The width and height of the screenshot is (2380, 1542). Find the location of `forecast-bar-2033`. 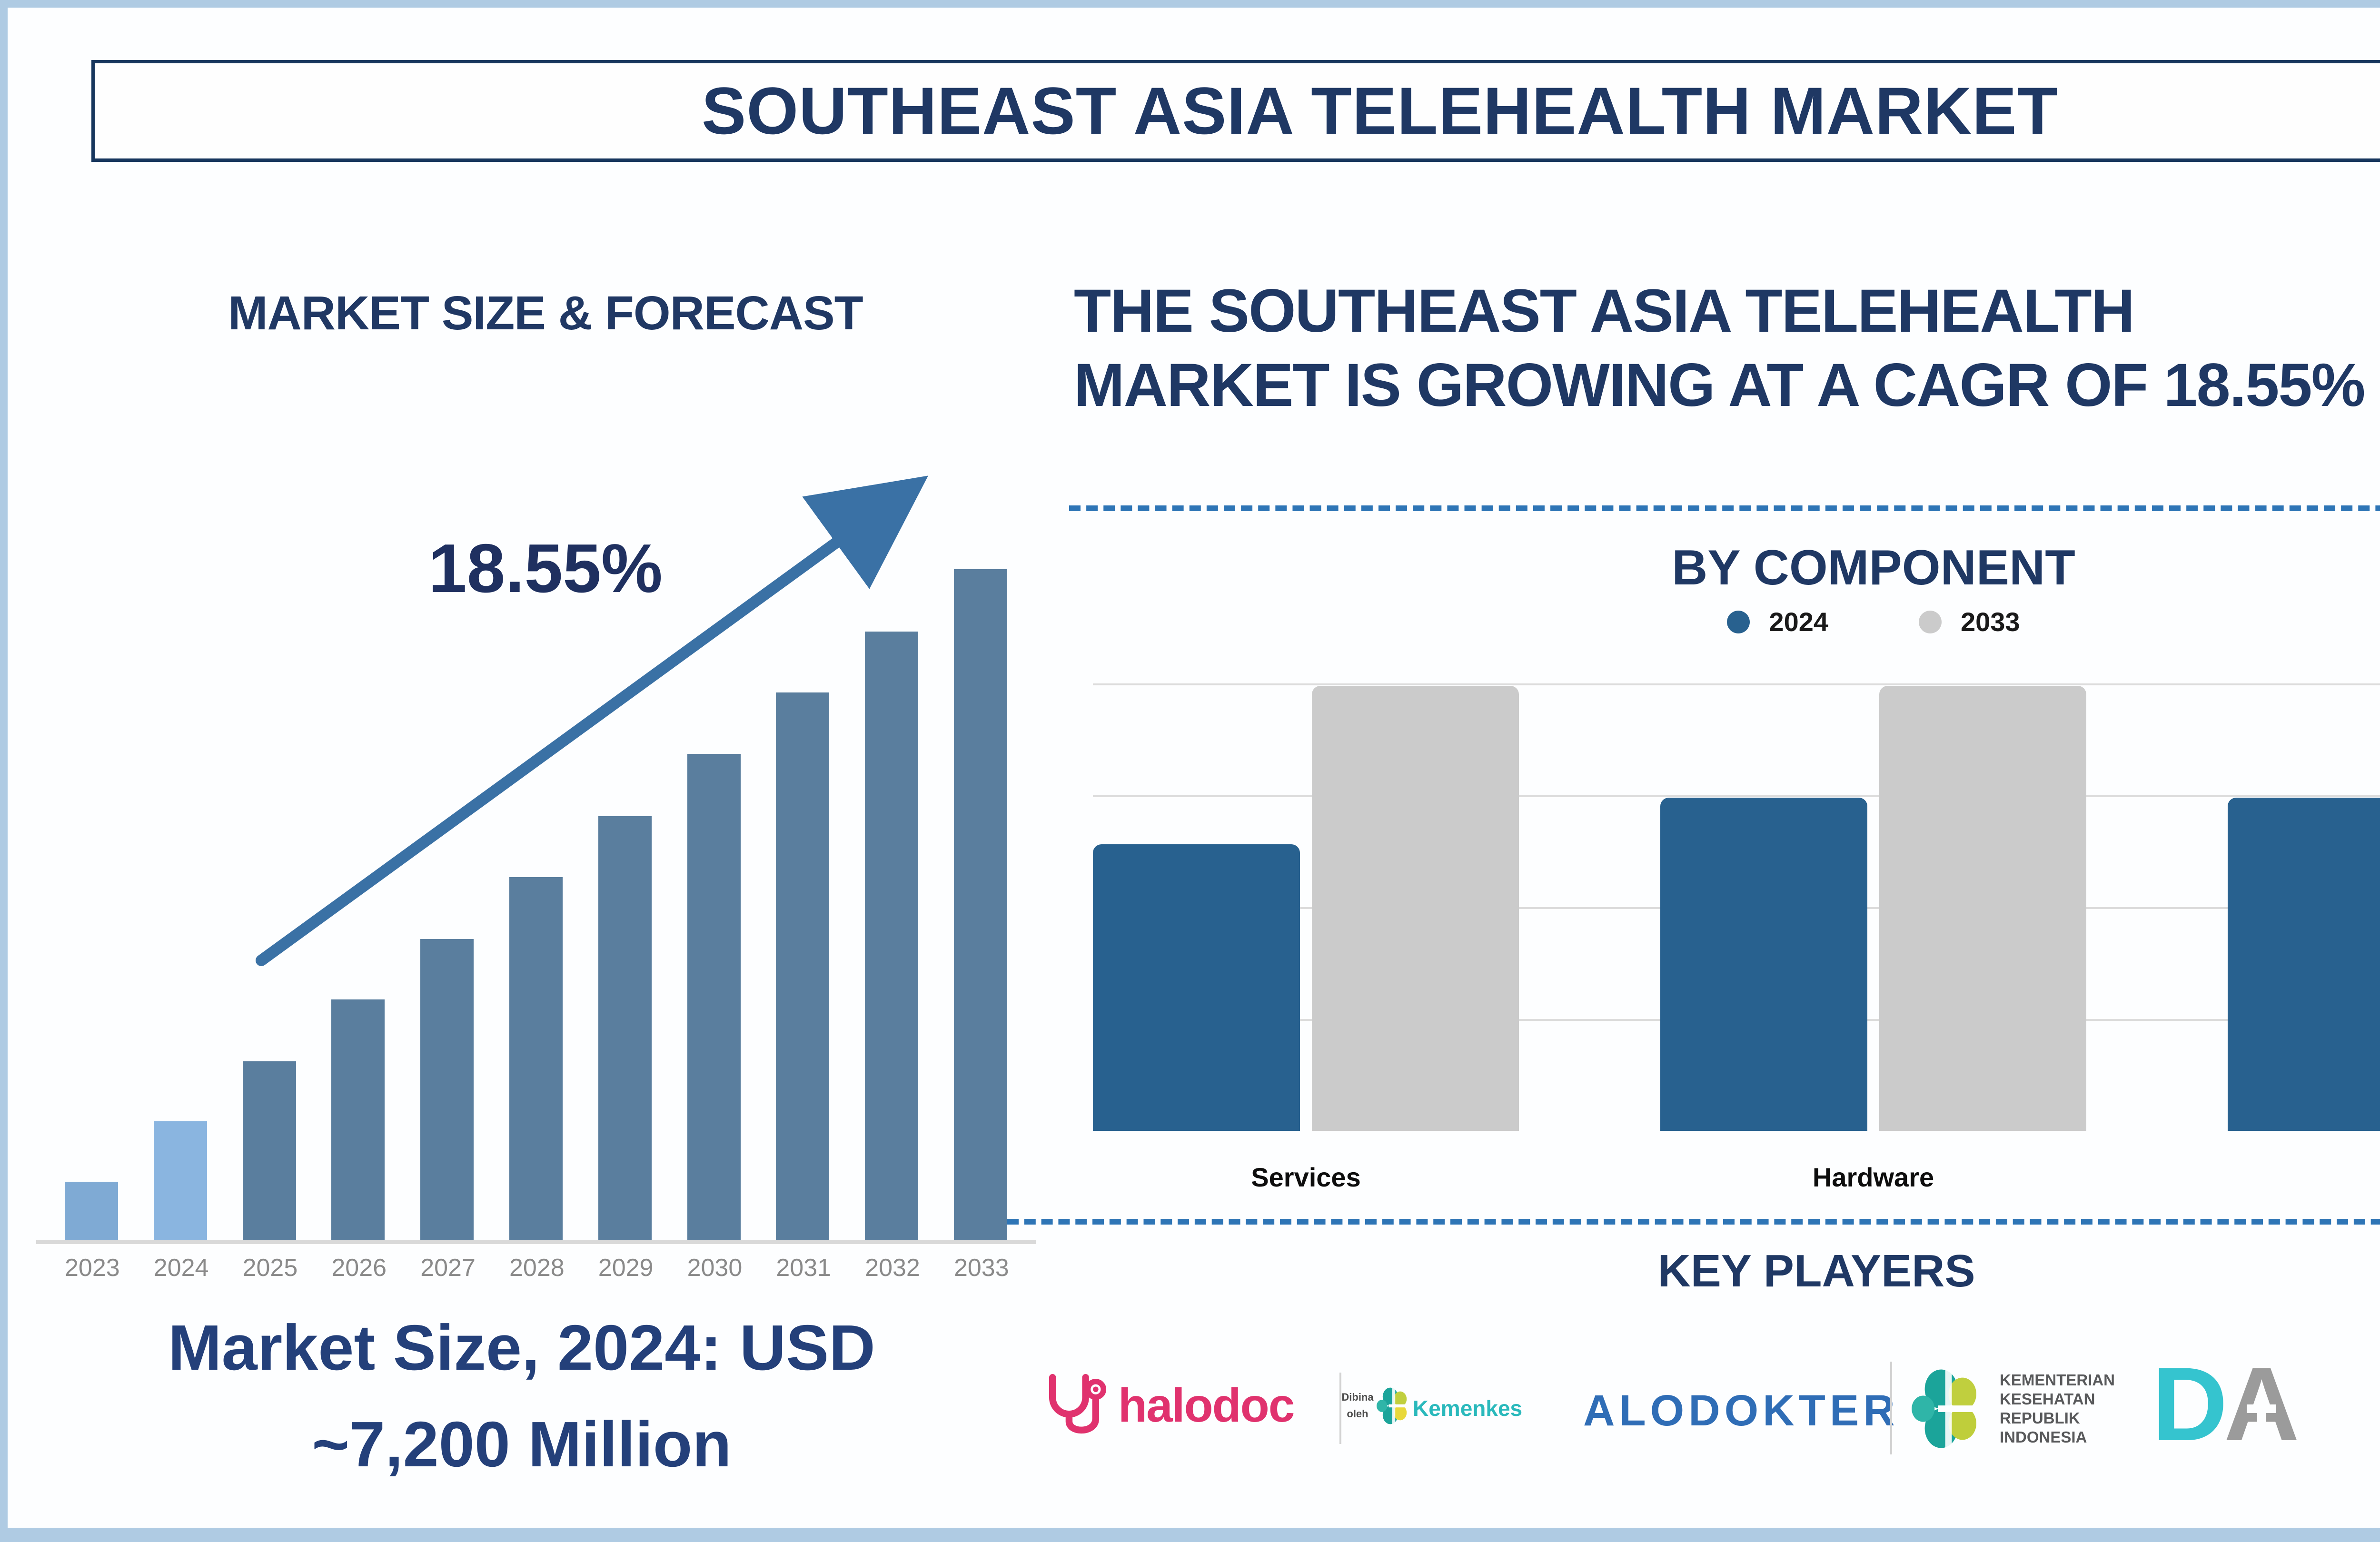

forecast-bar-2033 is located at coordinates (980, 904).